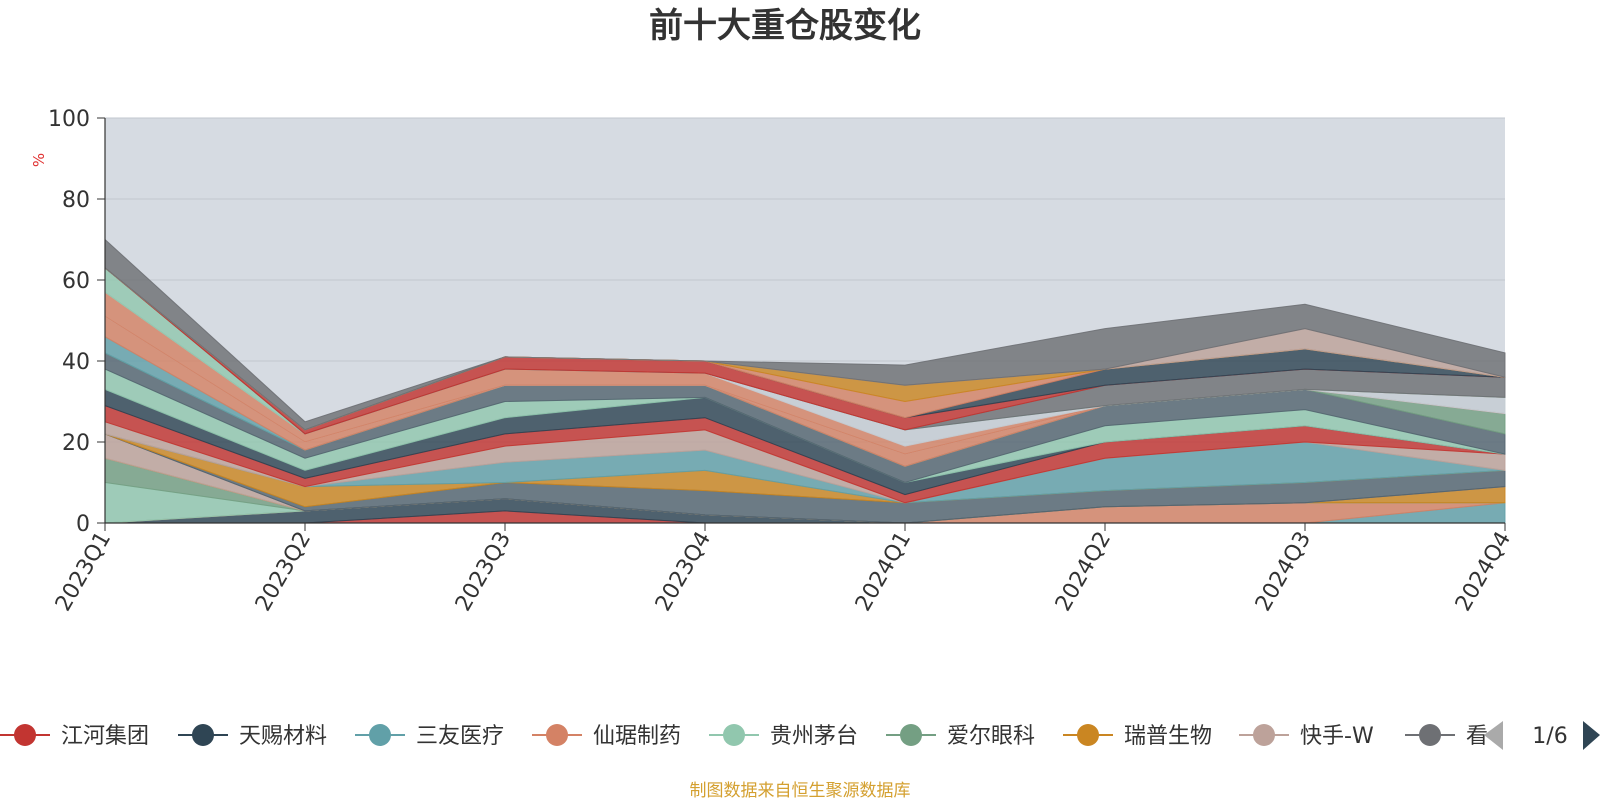 The width and height of the screenshot is (1600, 800). What do you see at coordinates (76, 362) in the screenshot?
I see `y-tick-label: 40` at bounding box center [76, 362].